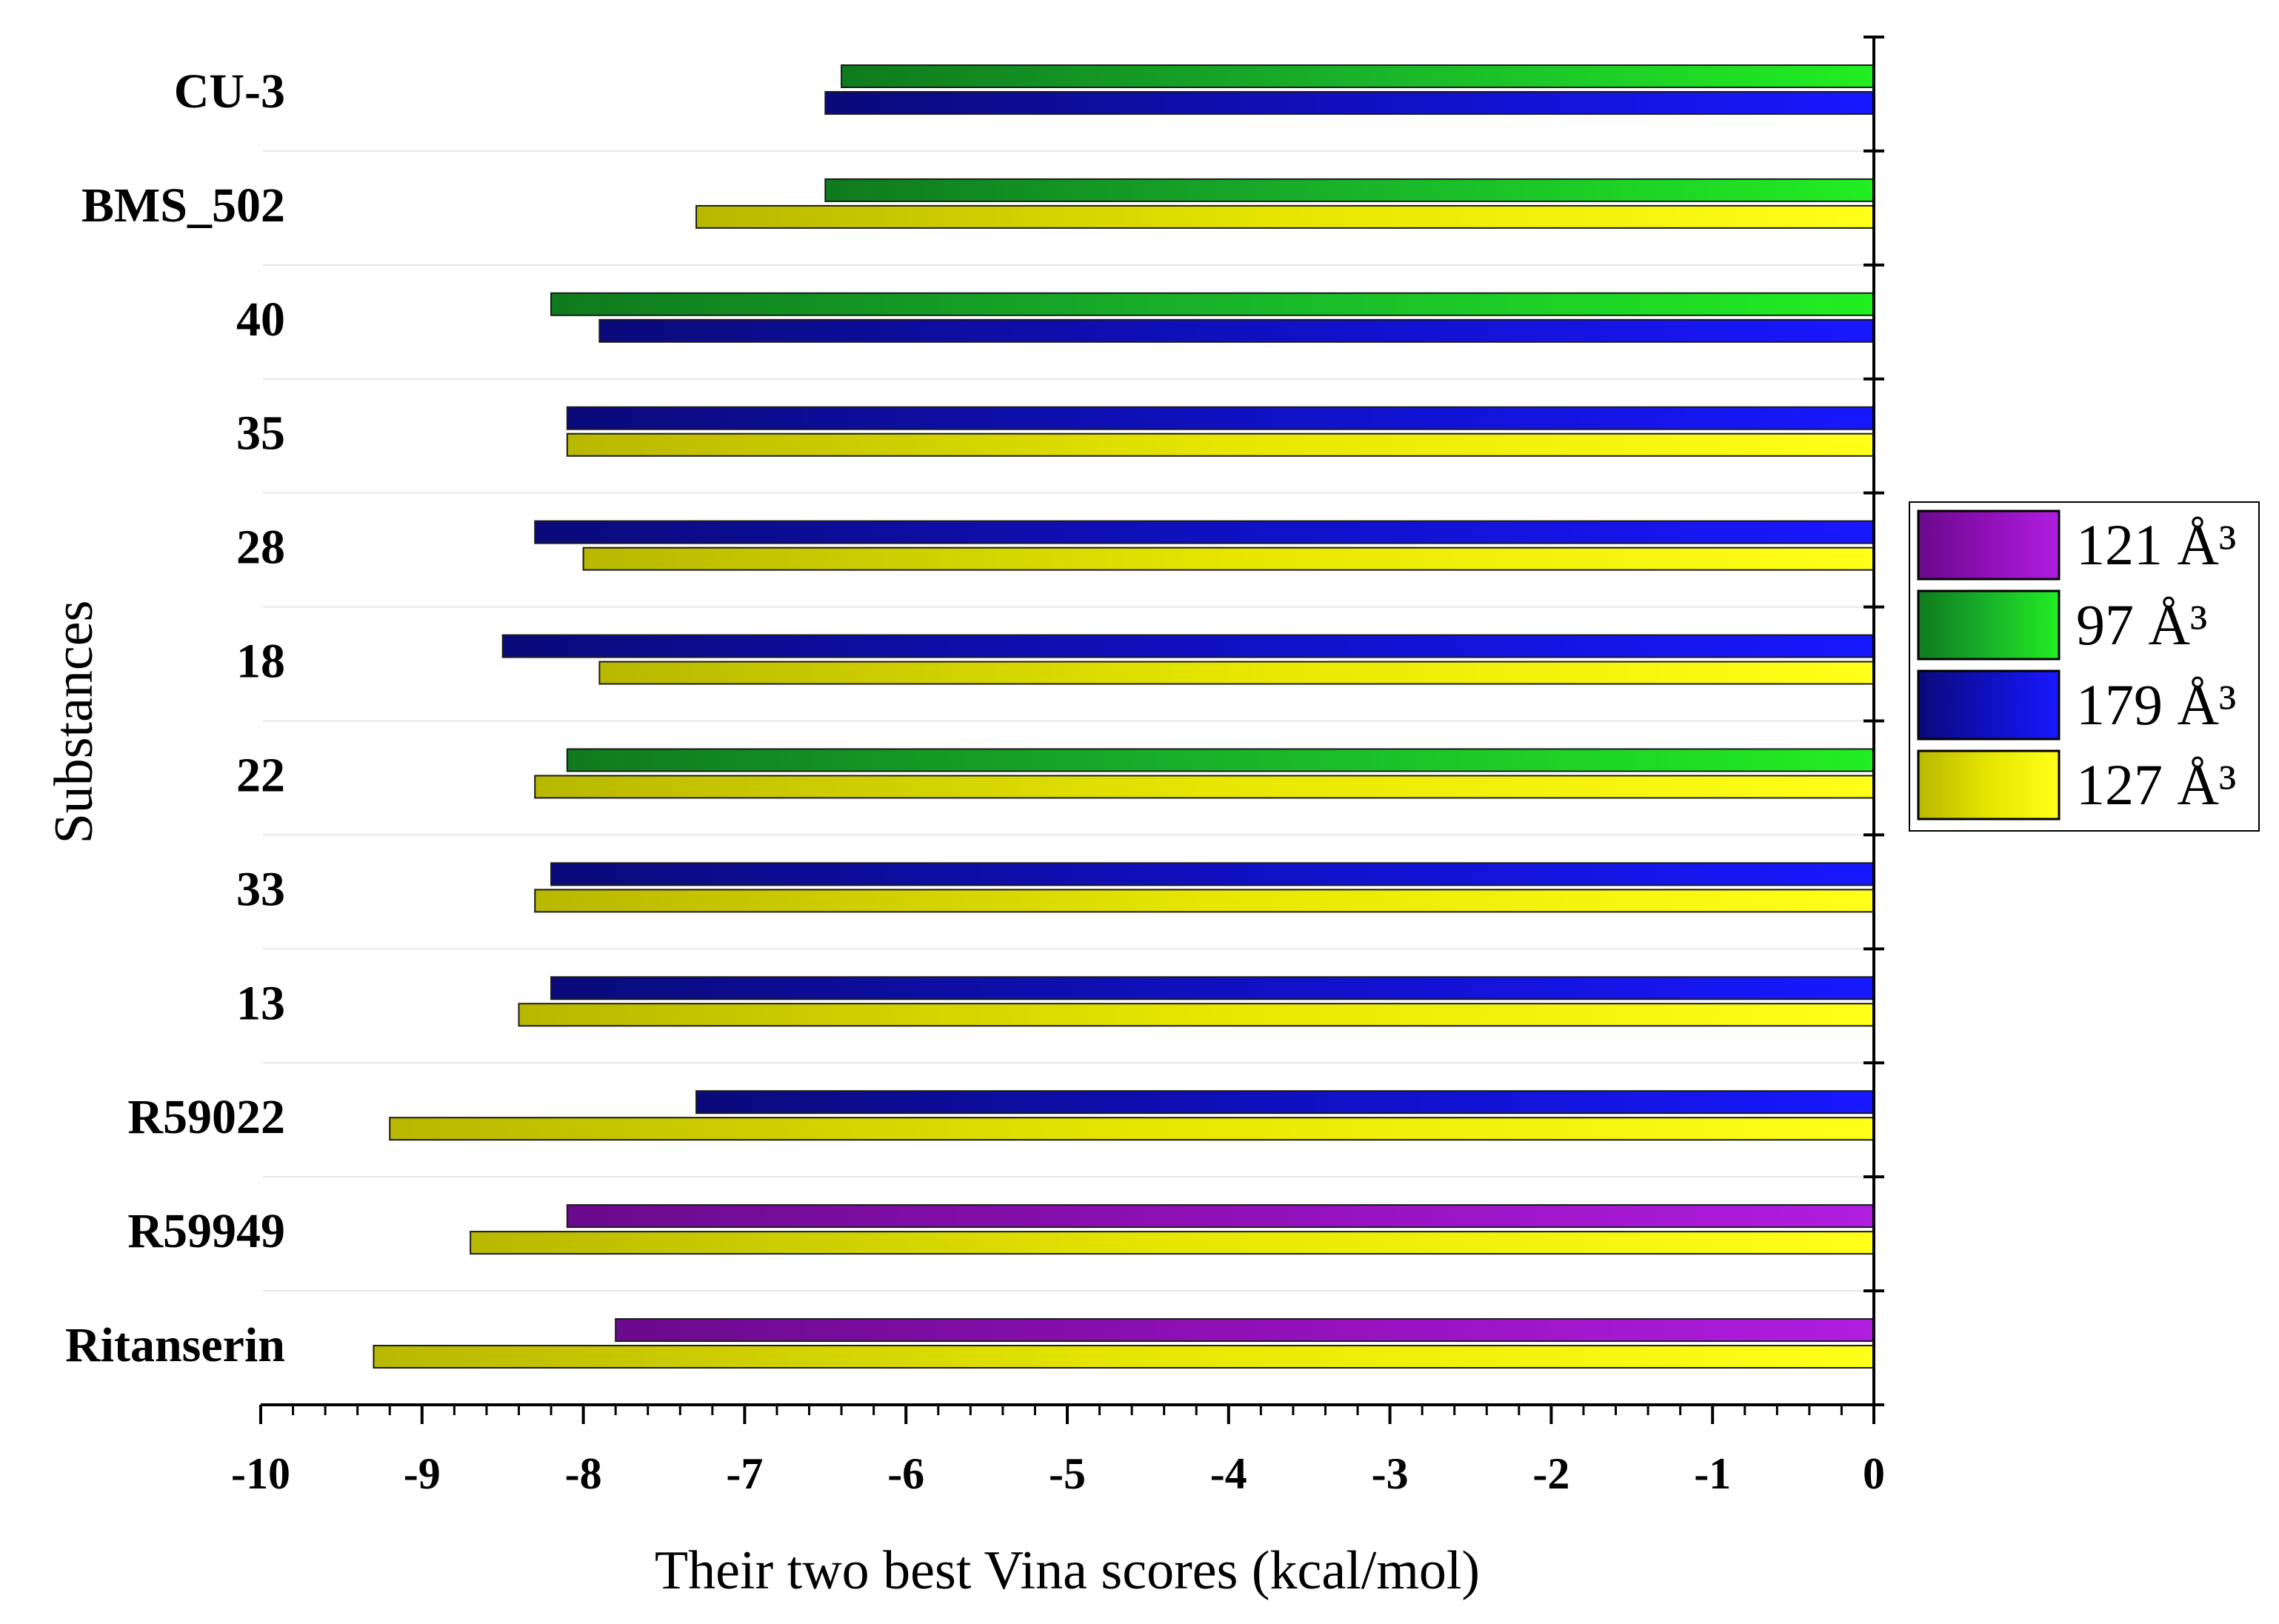  Describe the element at coordinates (260, 1473) in the screenshot. I see `x-tick-label: -10` at that location.